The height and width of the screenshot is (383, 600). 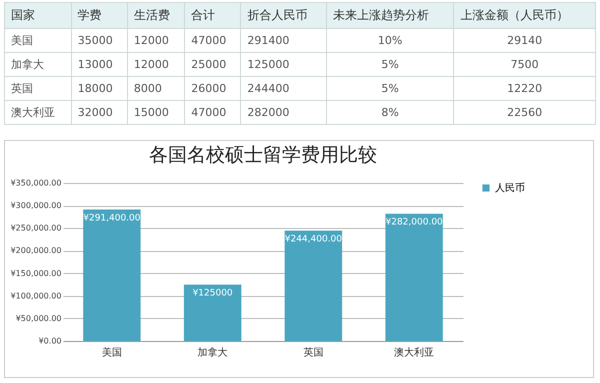 What do you see at coordinates (156, 15) in the screenshot?
I see `text: 生活费` at bounding box center [156, 15].